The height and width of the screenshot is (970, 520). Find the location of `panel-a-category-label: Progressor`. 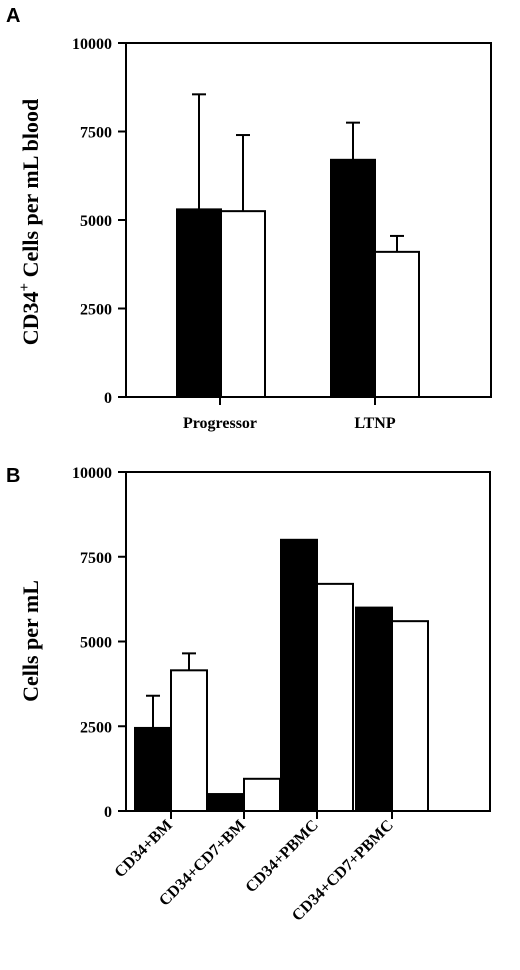

panel-a-category-label: Progressor is located at coordinates (220, 423).